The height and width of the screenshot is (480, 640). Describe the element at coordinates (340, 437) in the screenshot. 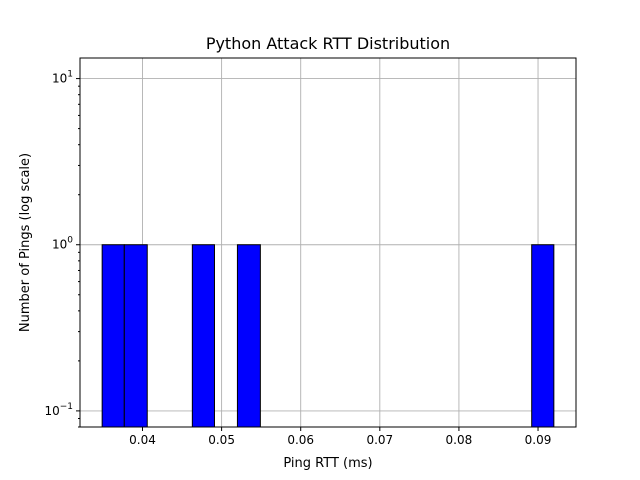

I see `x-axis-ticks: 0.04 0.05 0.06 0.07 0.08 0.09` at that location.